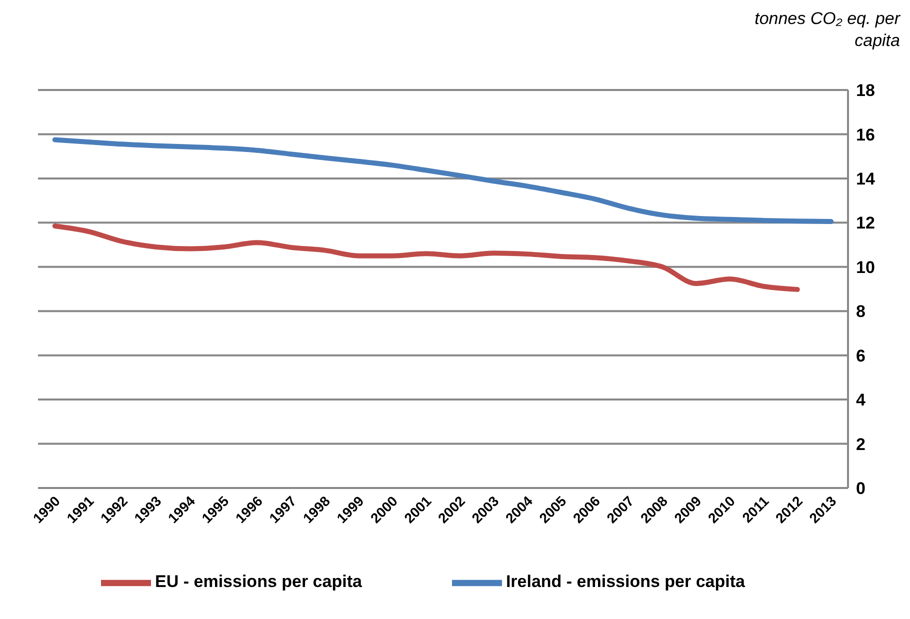 This screenshot has height=619, width=910. I want to click on legend-label: EU - emissions per capita, so click(258, 582).